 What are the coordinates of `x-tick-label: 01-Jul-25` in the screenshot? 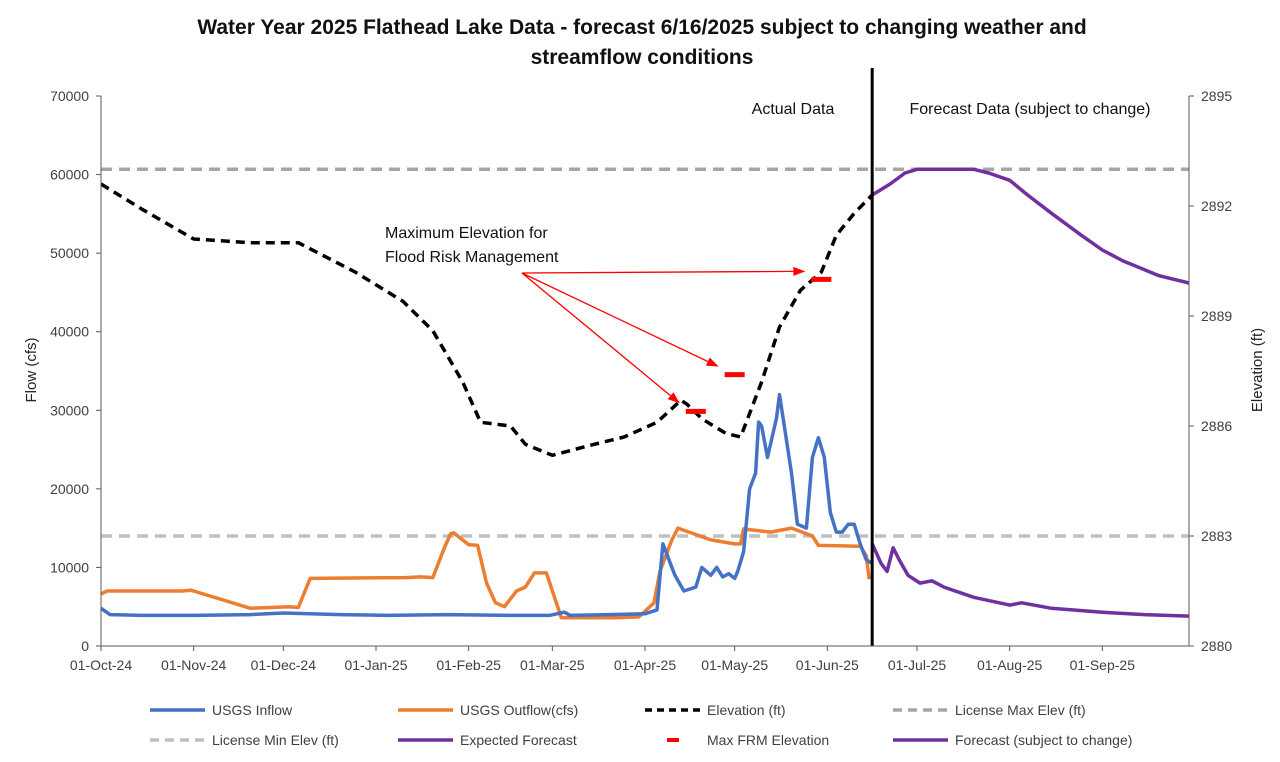 It's located at (917, 665).